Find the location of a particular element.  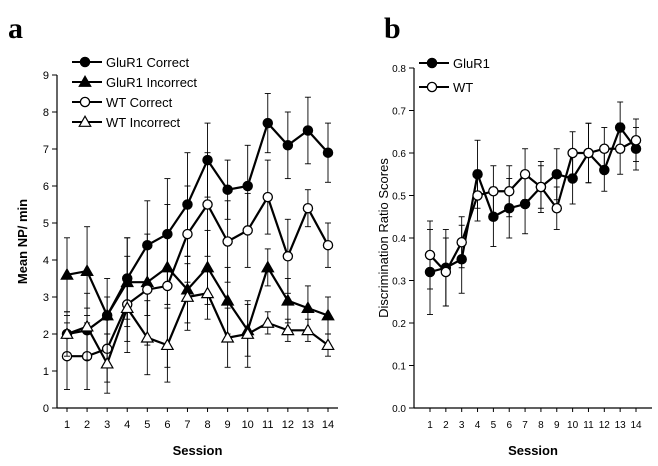

y-tick-label: 0.8 is located at coordinates (399, 69).